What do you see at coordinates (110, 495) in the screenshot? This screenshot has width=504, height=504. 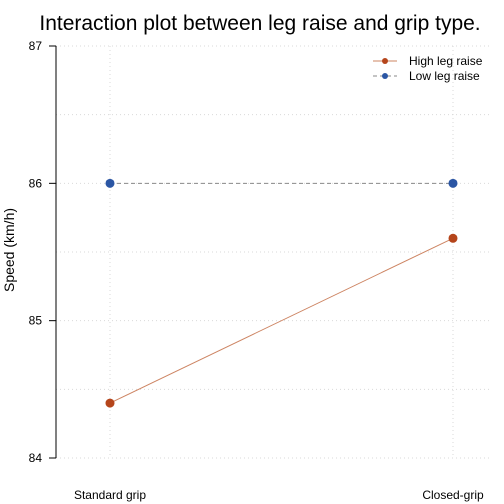 I see `x-tick-label: Standard grip` at bounding box center [110, 495].